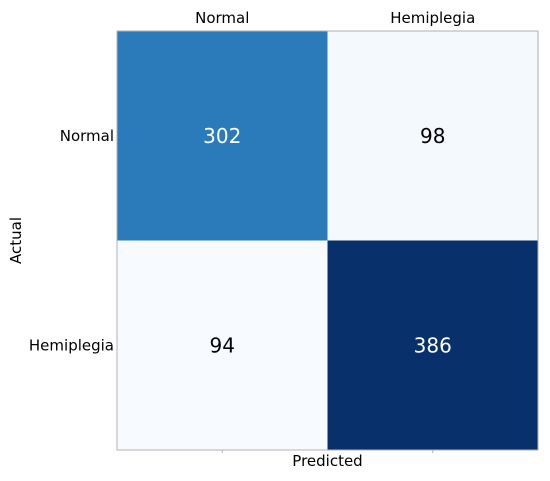 Image resolution: width=550 pixels, height=481 pixels. What do you see at coordinates (432, 18) in the screenshot?
I see `x-tick-label-hemiplegia: Hemiplegia` at bounding box center [432, 18].